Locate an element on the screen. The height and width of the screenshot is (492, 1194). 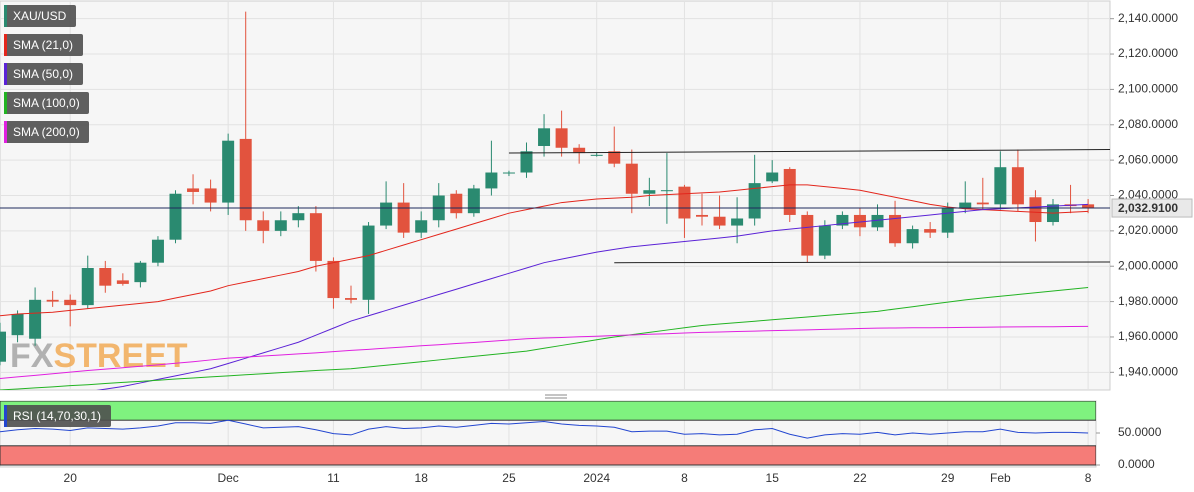
legend-label: SMA (21,0) is located at coordinates (43, 45).